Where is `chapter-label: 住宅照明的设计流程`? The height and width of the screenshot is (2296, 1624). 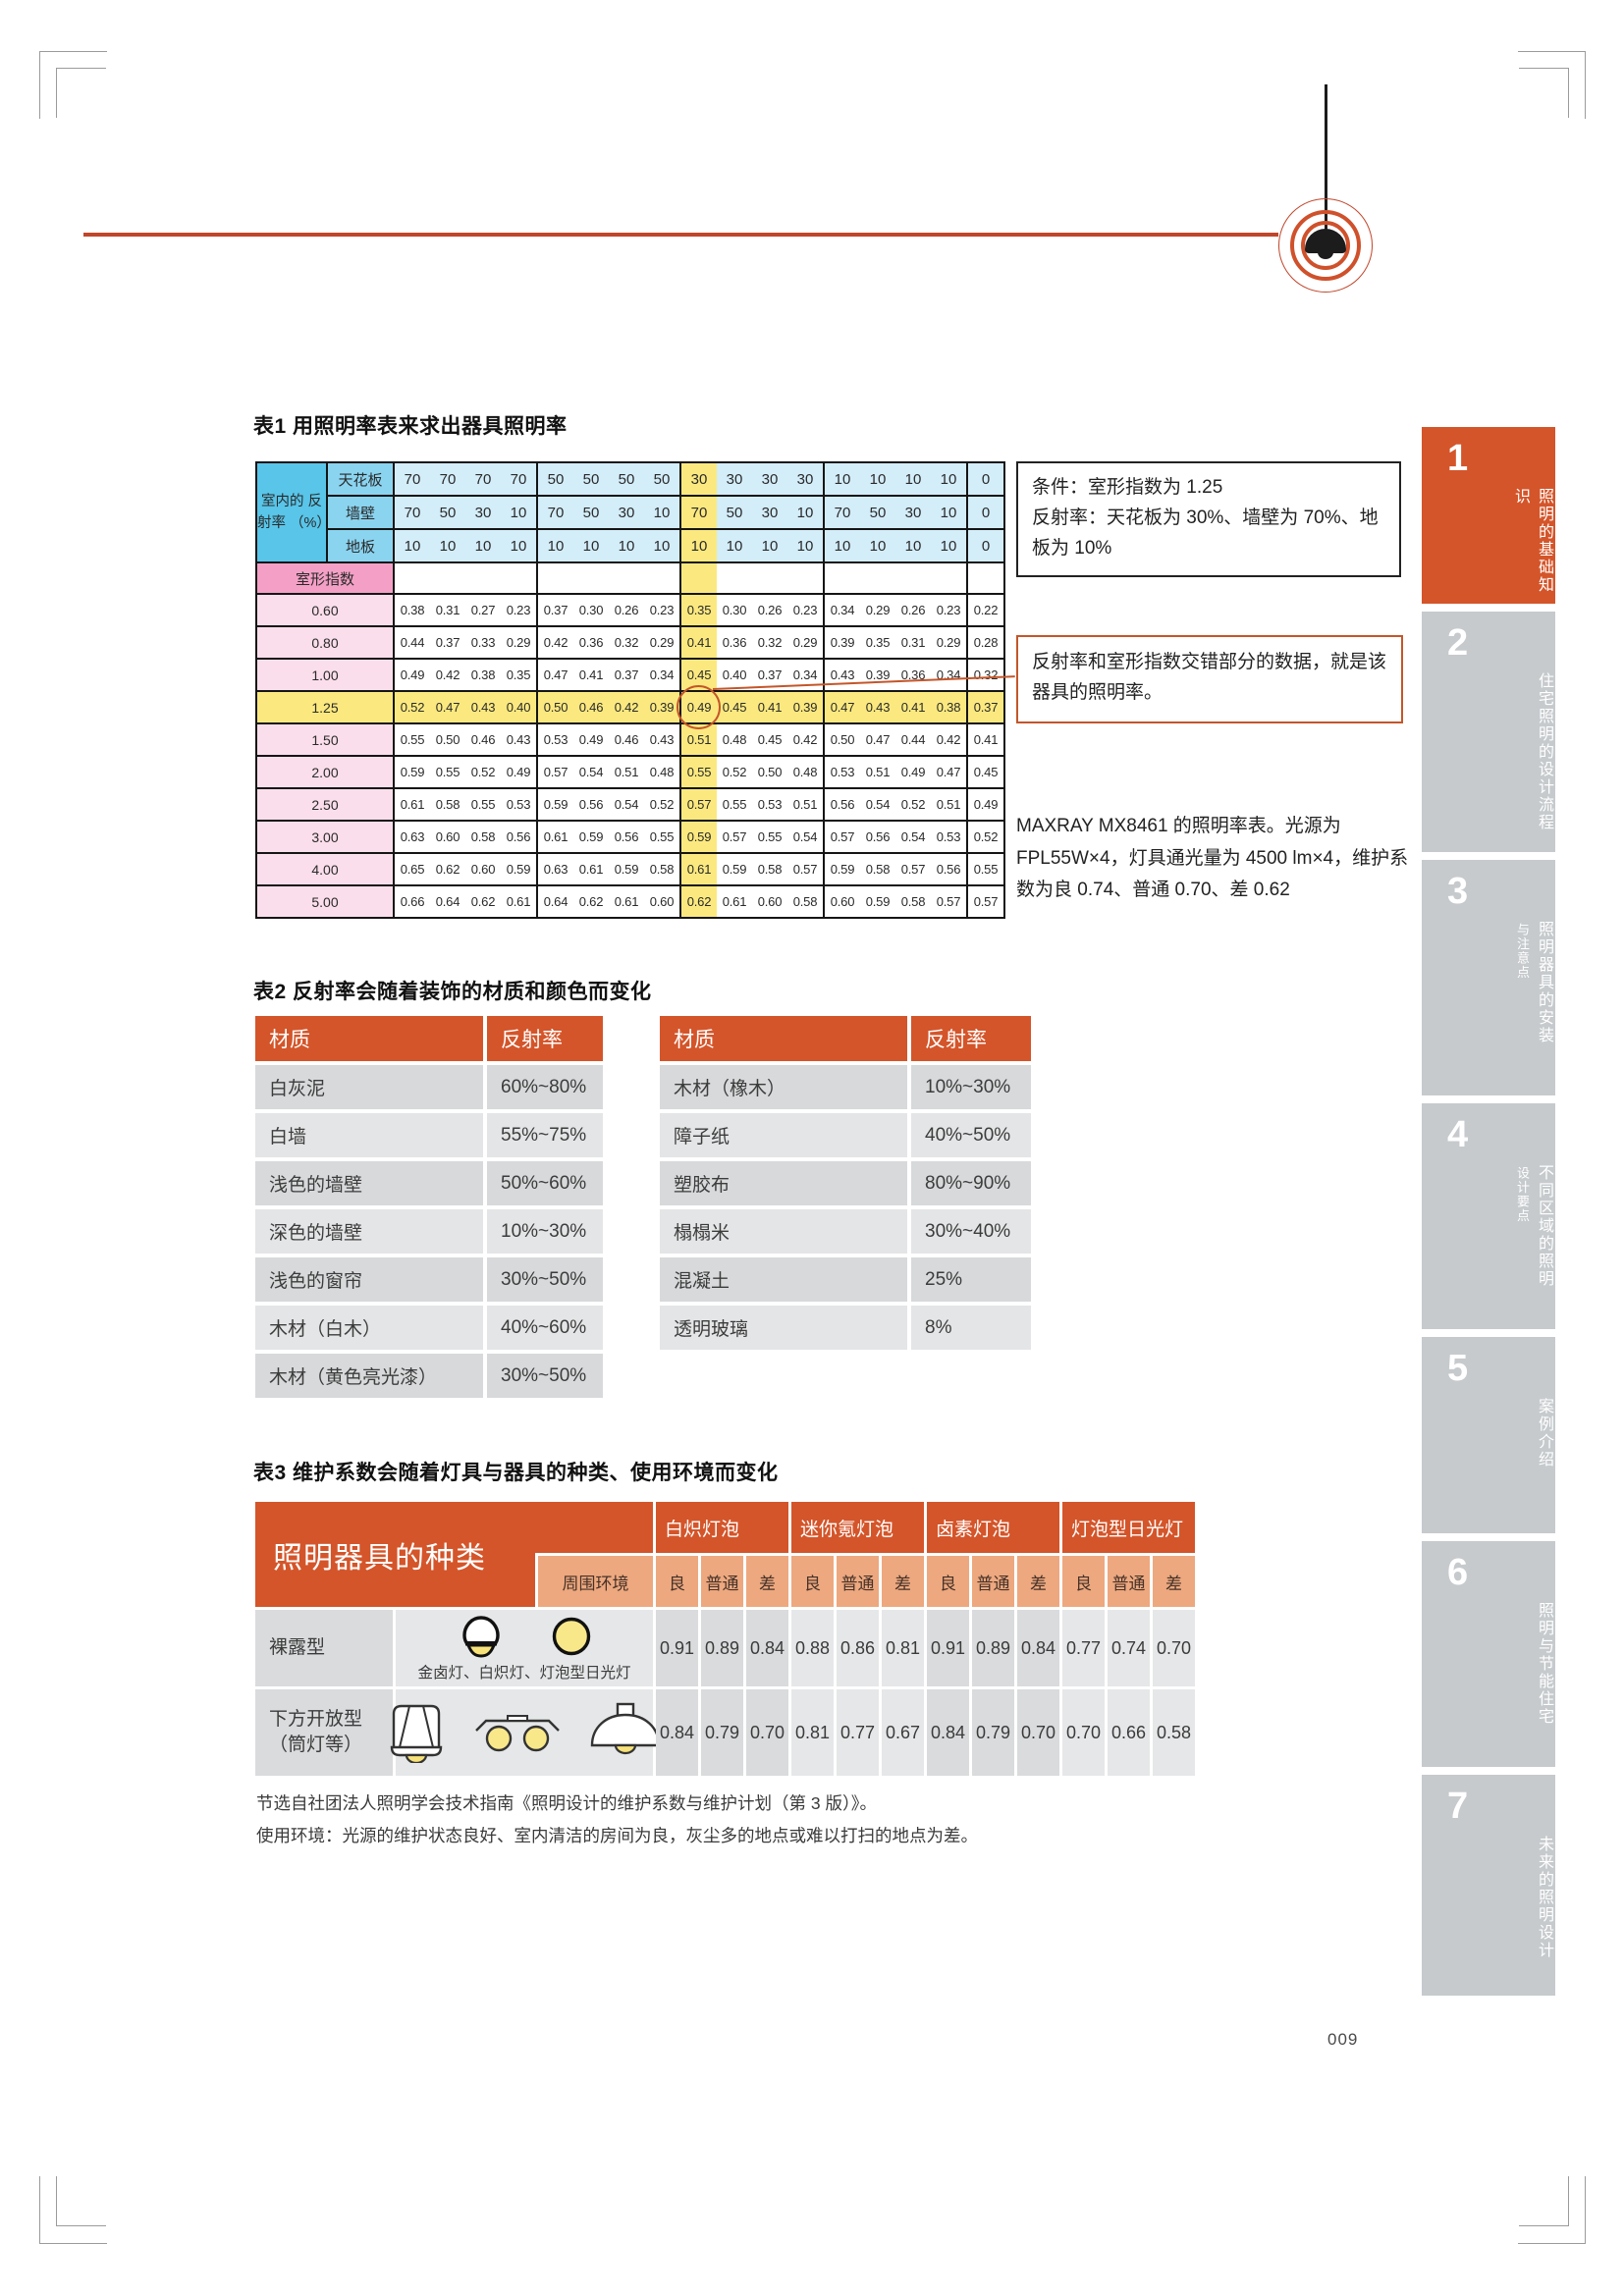 chapter-label: 住宅照明的设计流程 is located at coordinates (1501, 751).